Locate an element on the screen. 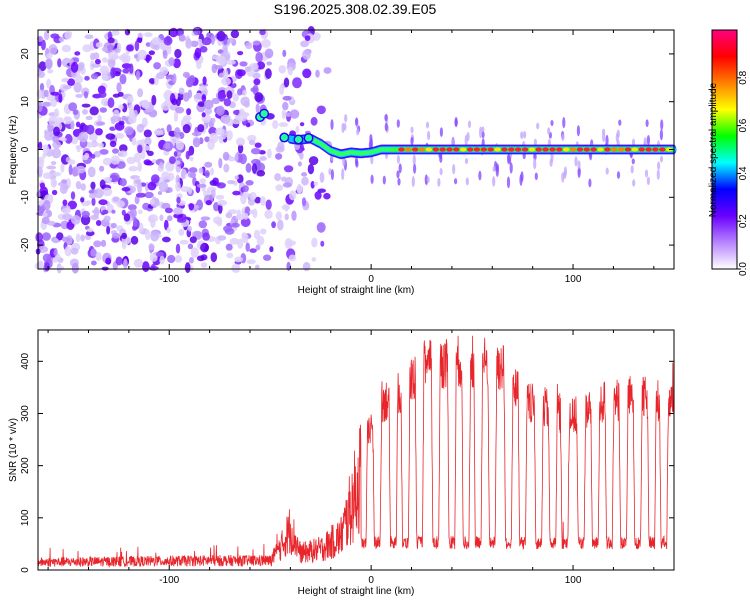  snr-ytick-label: 200 is located at coordinates (25, 465).